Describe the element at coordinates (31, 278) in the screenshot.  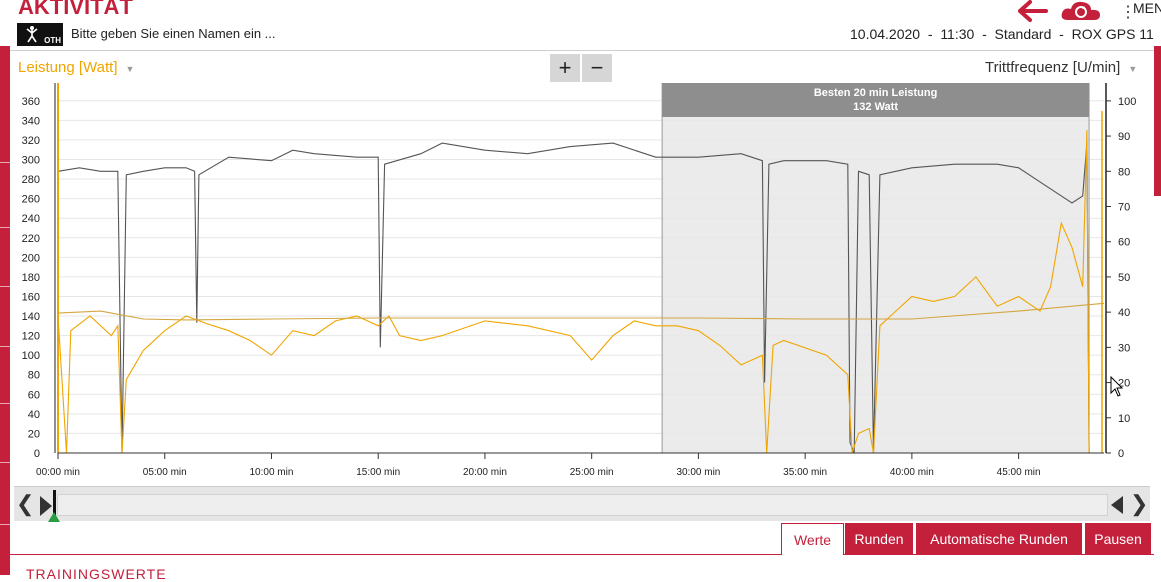
I see `y-left-tick-label: 180` at that location.